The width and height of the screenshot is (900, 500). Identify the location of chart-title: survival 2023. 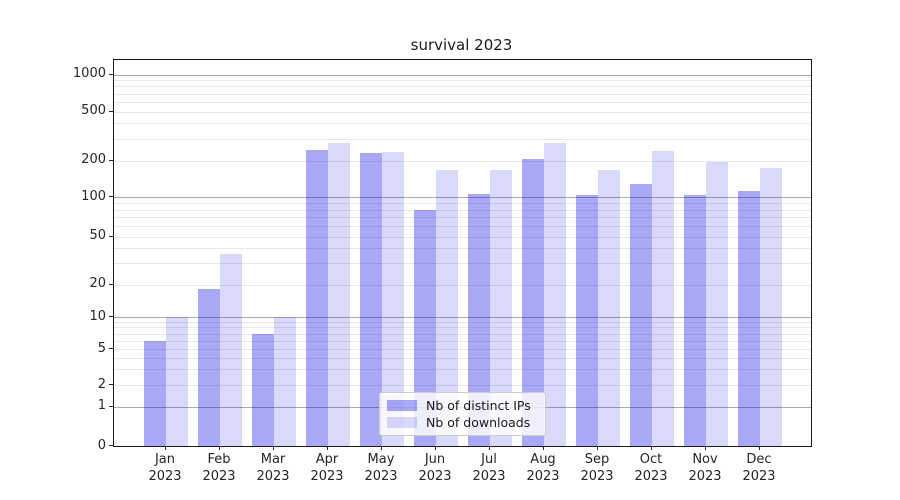
(461, 45).